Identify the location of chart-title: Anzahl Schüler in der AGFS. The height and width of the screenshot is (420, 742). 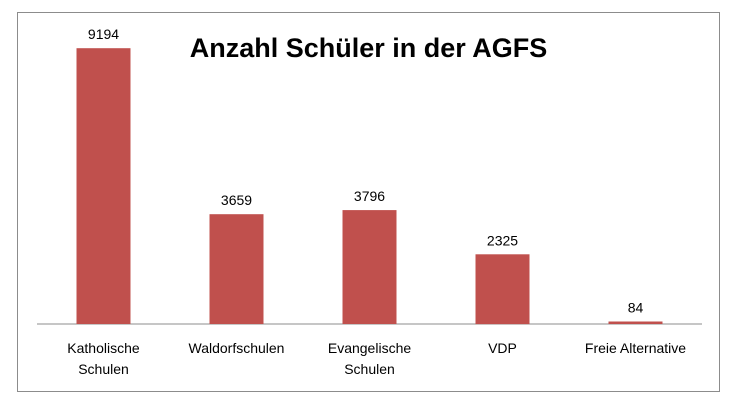
(368, 48).